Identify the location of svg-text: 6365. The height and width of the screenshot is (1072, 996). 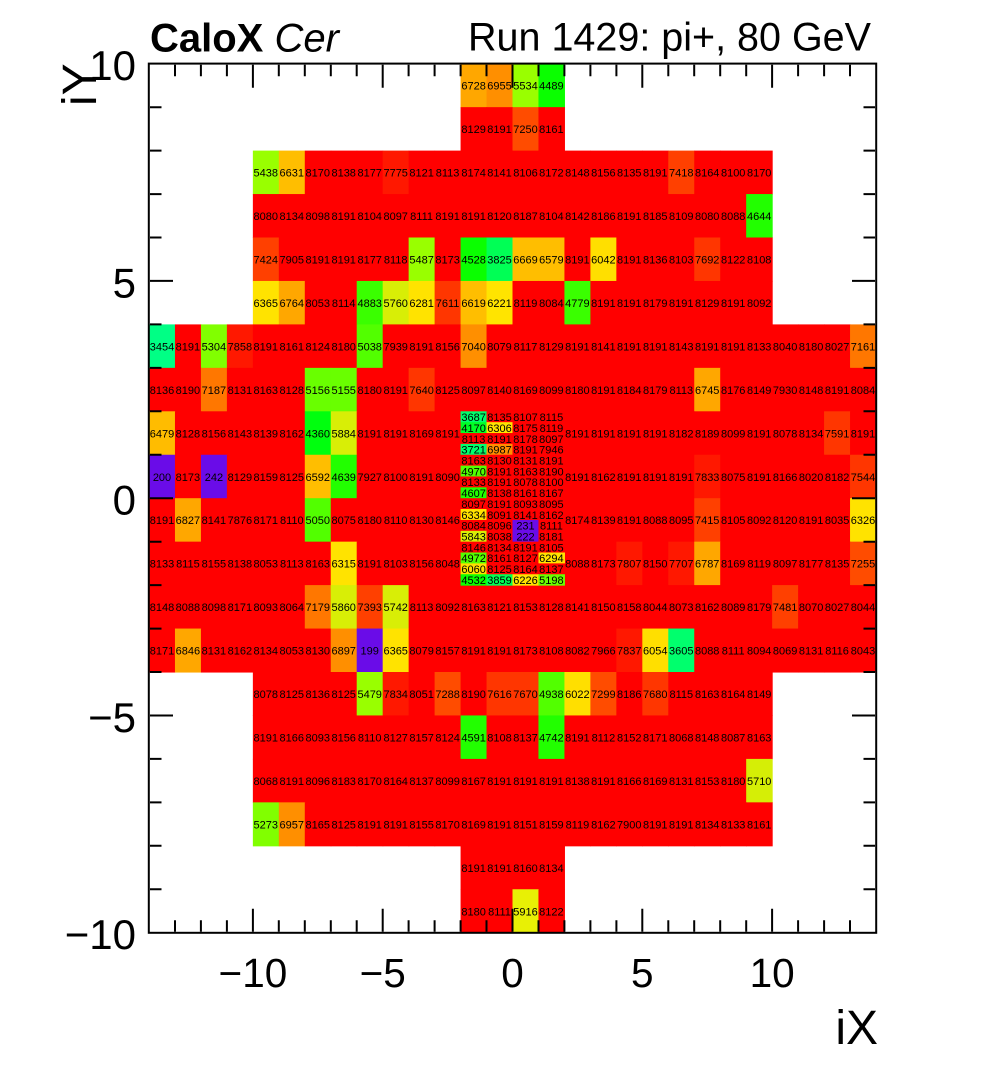
(395, 652).